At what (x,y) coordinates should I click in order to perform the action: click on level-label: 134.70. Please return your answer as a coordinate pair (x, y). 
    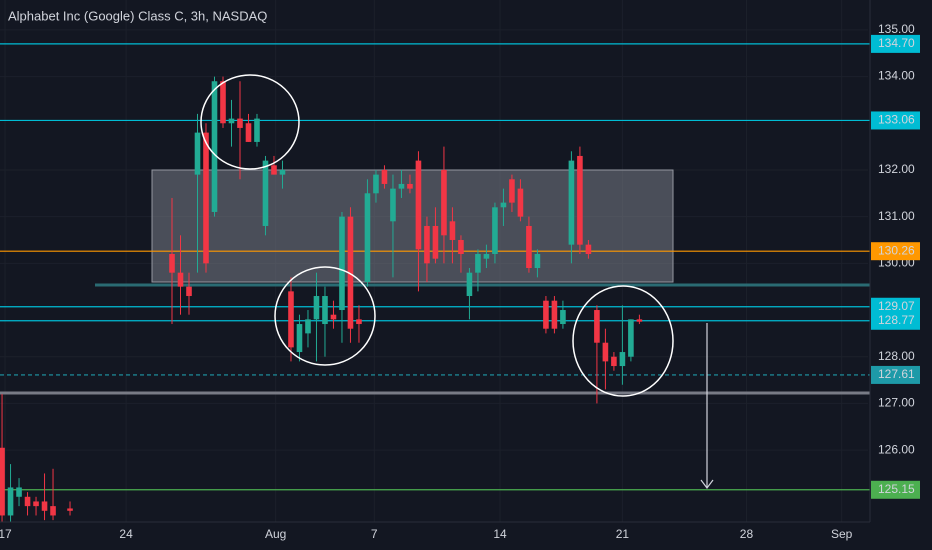
    Looking at the image, I should click on (896, 43).